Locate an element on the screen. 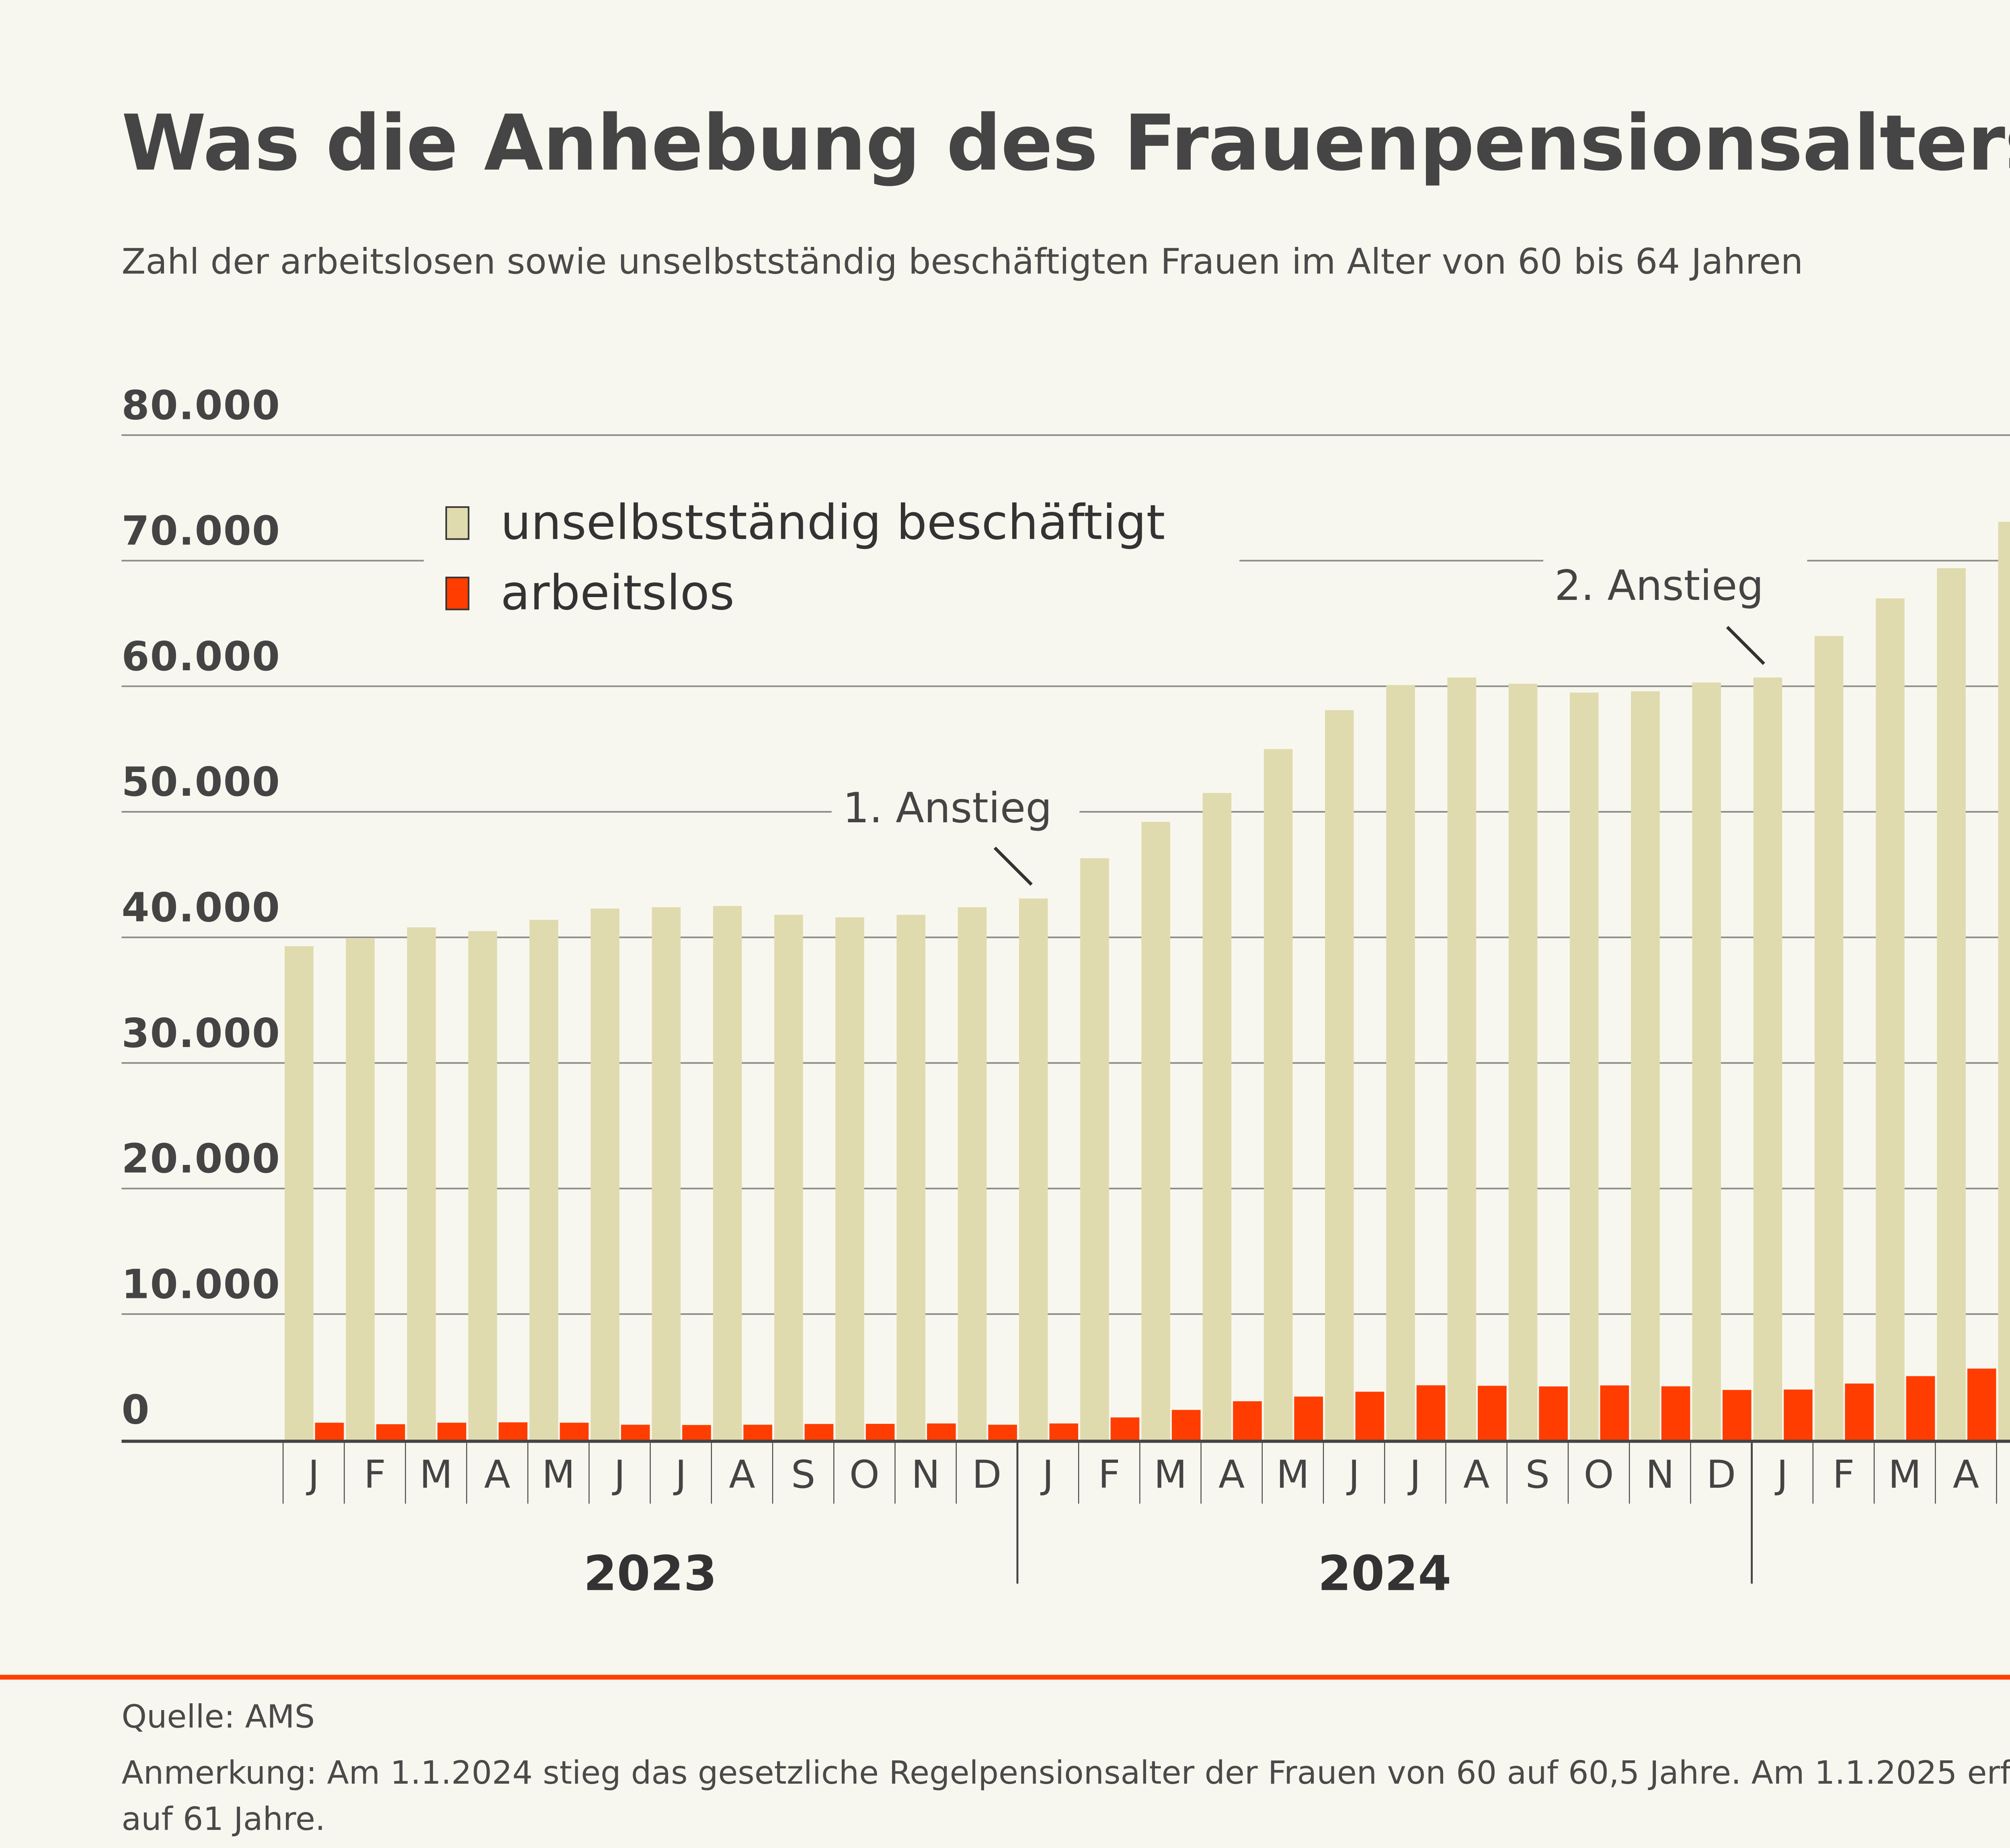  year-label: 2023 is located at coordinates (650, 1574).